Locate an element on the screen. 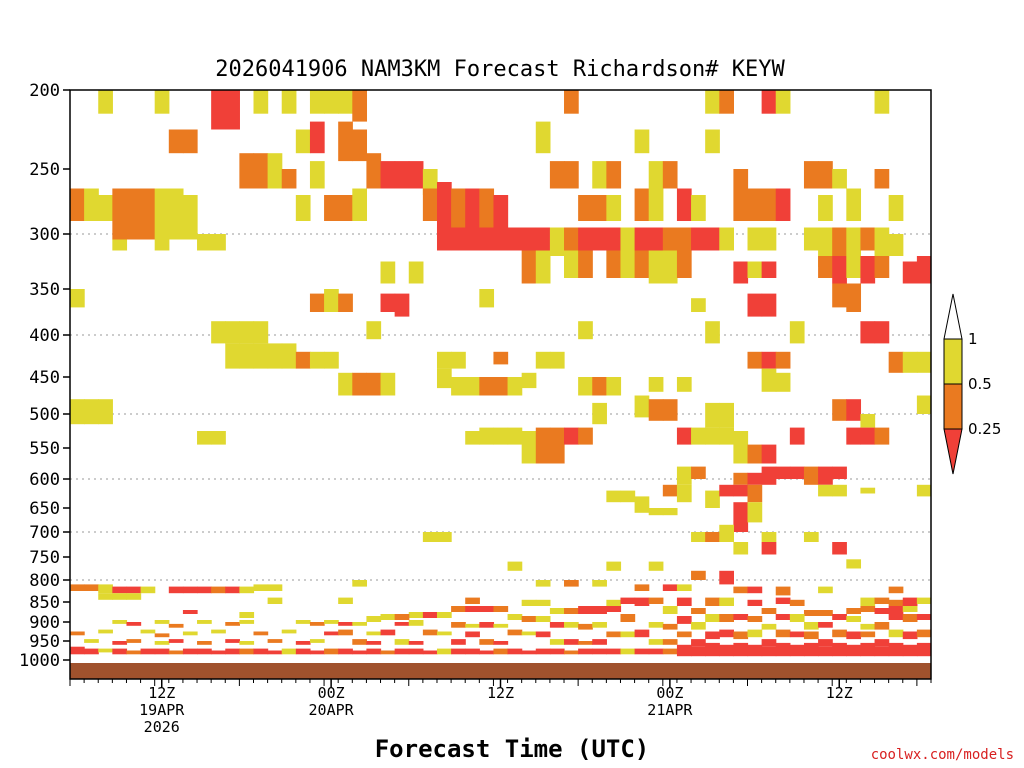 The image size is (1024, 768). x-tick-label: 19APR is located at coordinates (162, 710).